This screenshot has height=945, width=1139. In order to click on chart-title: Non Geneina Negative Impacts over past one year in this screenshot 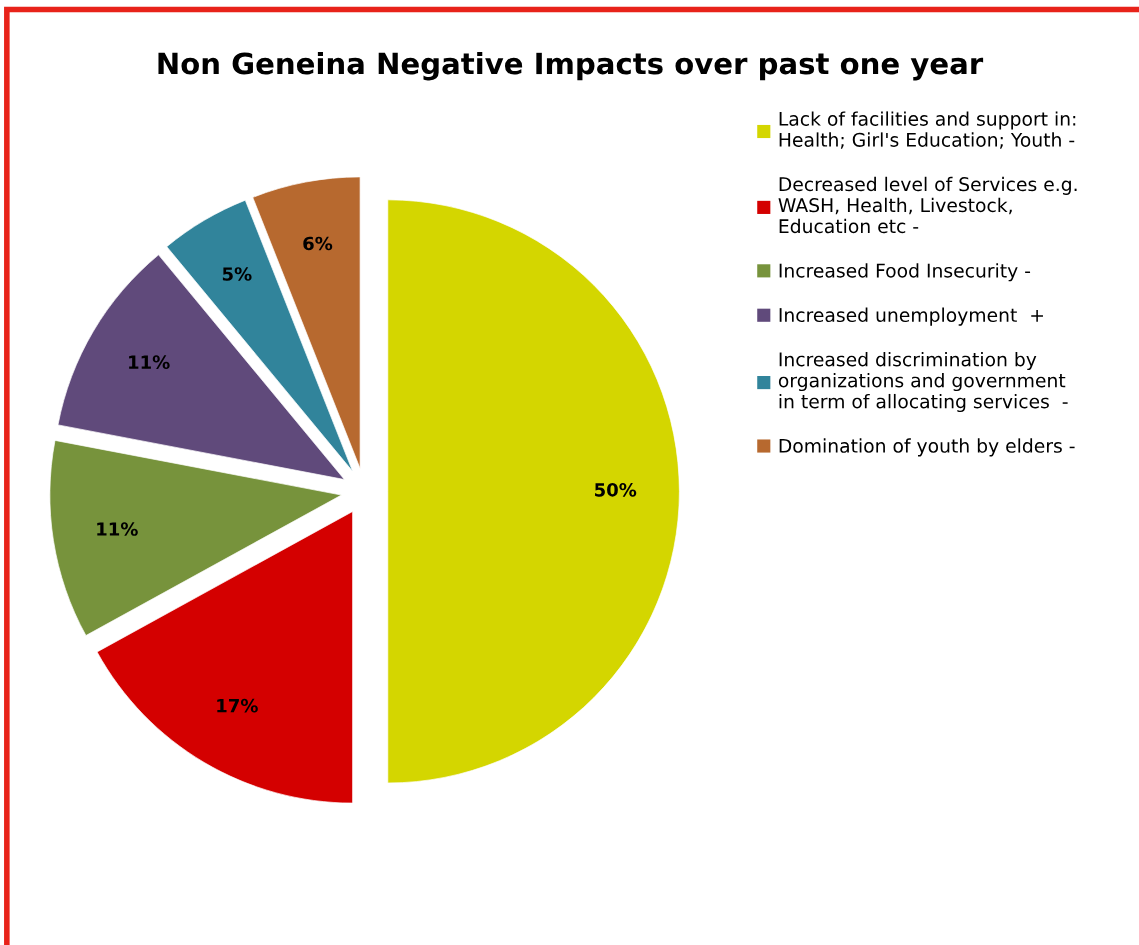, I will do `click(571, 66)`.